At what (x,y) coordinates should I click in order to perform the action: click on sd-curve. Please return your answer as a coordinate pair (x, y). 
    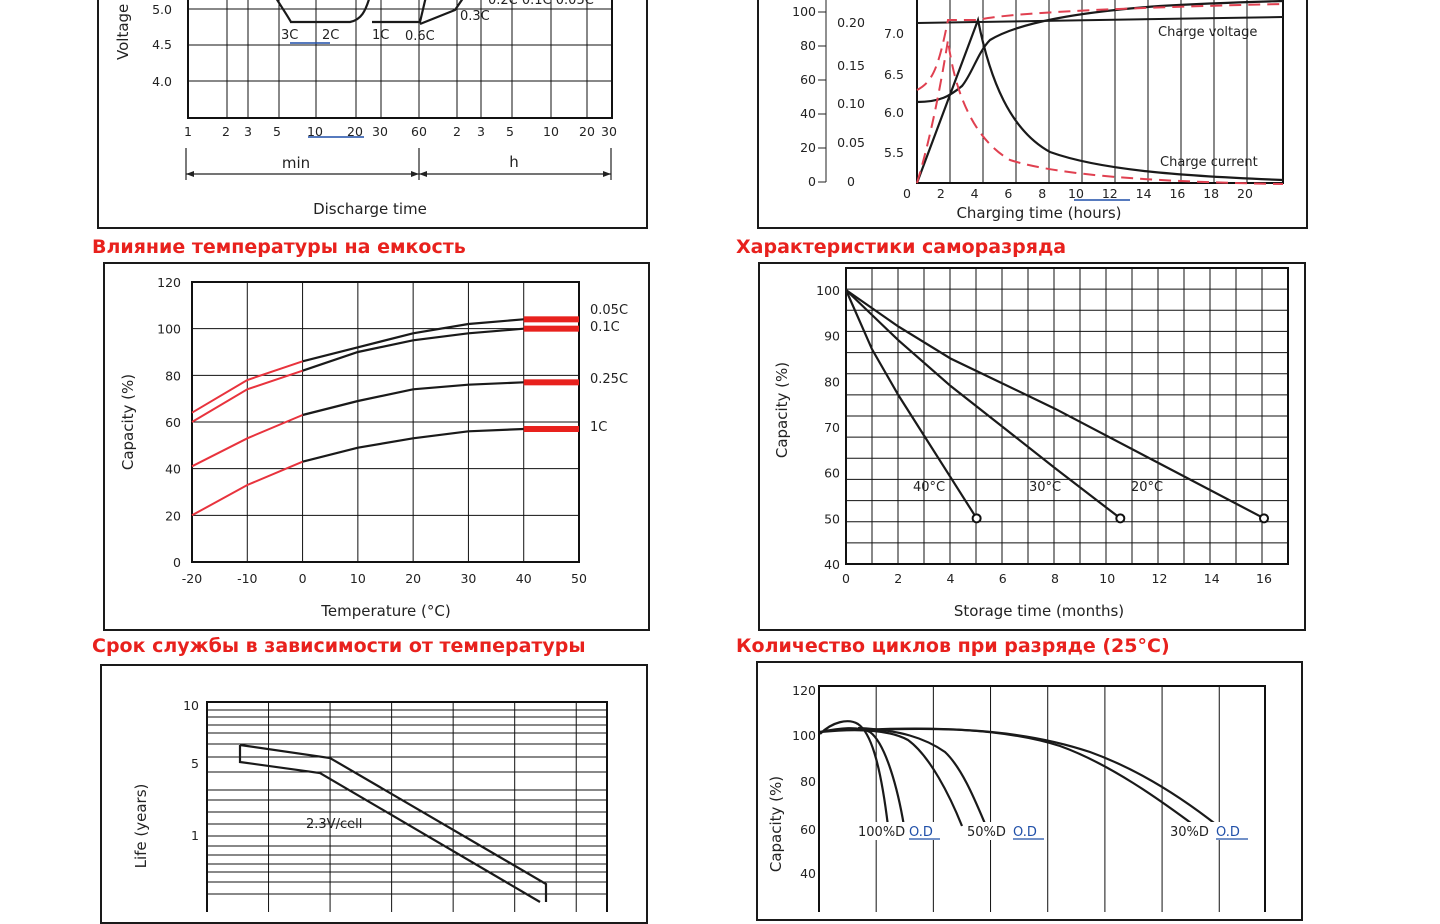
    Looking at the image, I should click on (911, 404).